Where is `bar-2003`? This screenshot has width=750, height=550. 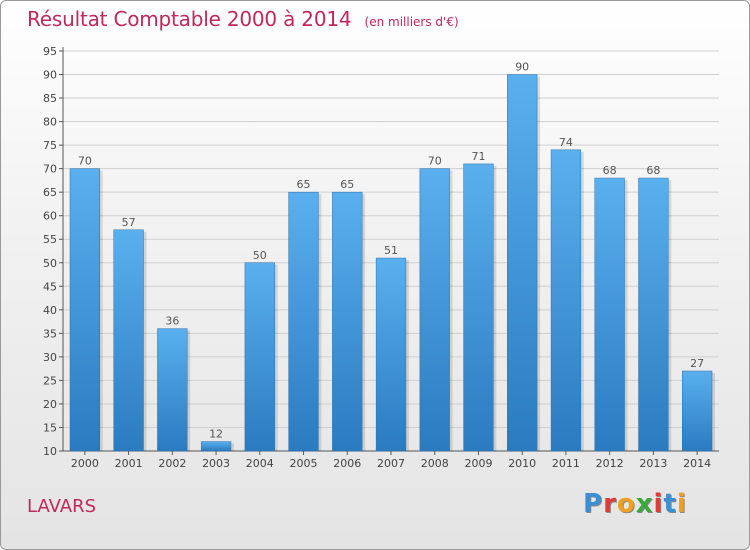
bar-2003 is located at coordinates (216, 446).